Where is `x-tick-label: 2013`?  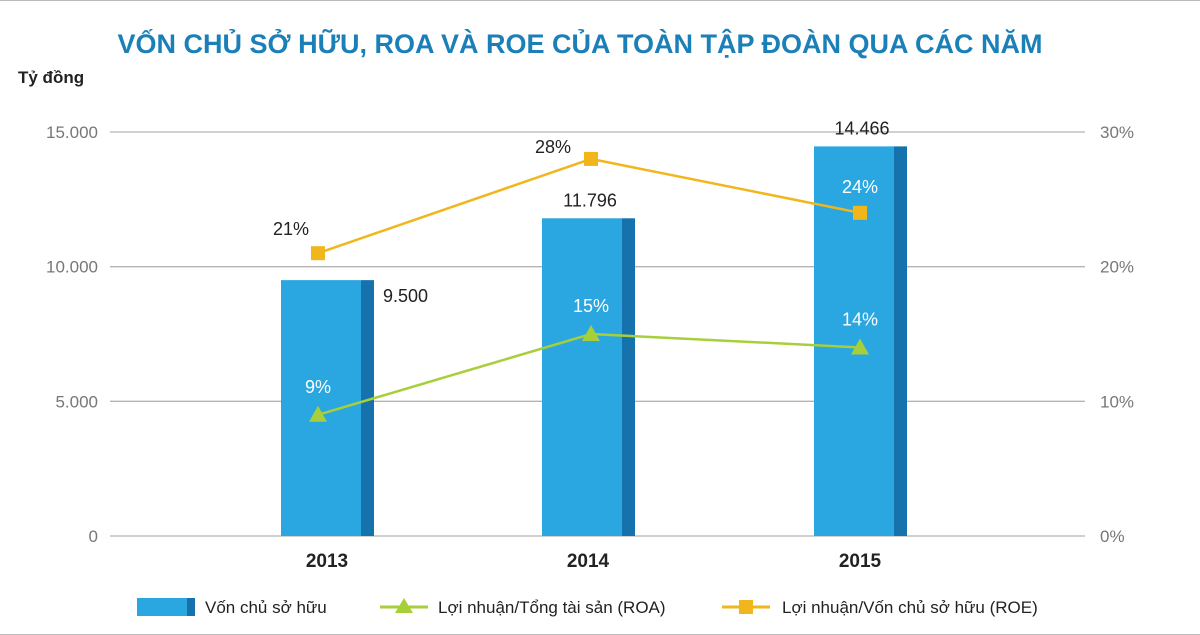
x-tick-label: 2013 is located at coordinates (327, 561).